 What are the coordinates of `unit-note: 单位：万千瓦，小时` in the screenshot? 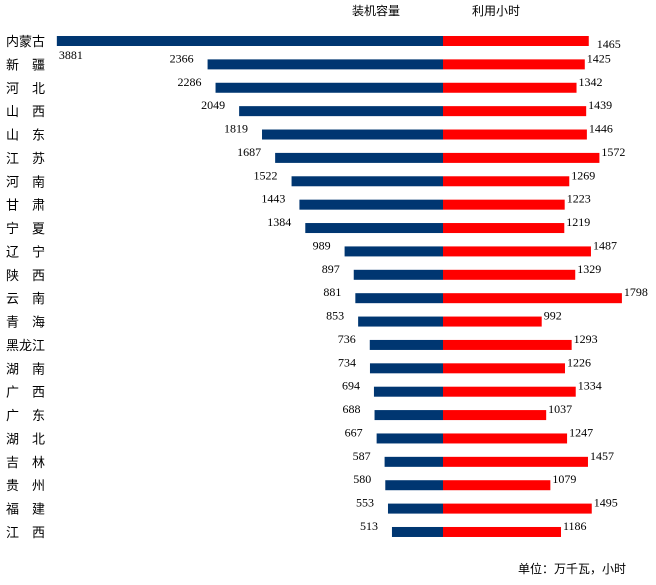 It's located at (572, 569).